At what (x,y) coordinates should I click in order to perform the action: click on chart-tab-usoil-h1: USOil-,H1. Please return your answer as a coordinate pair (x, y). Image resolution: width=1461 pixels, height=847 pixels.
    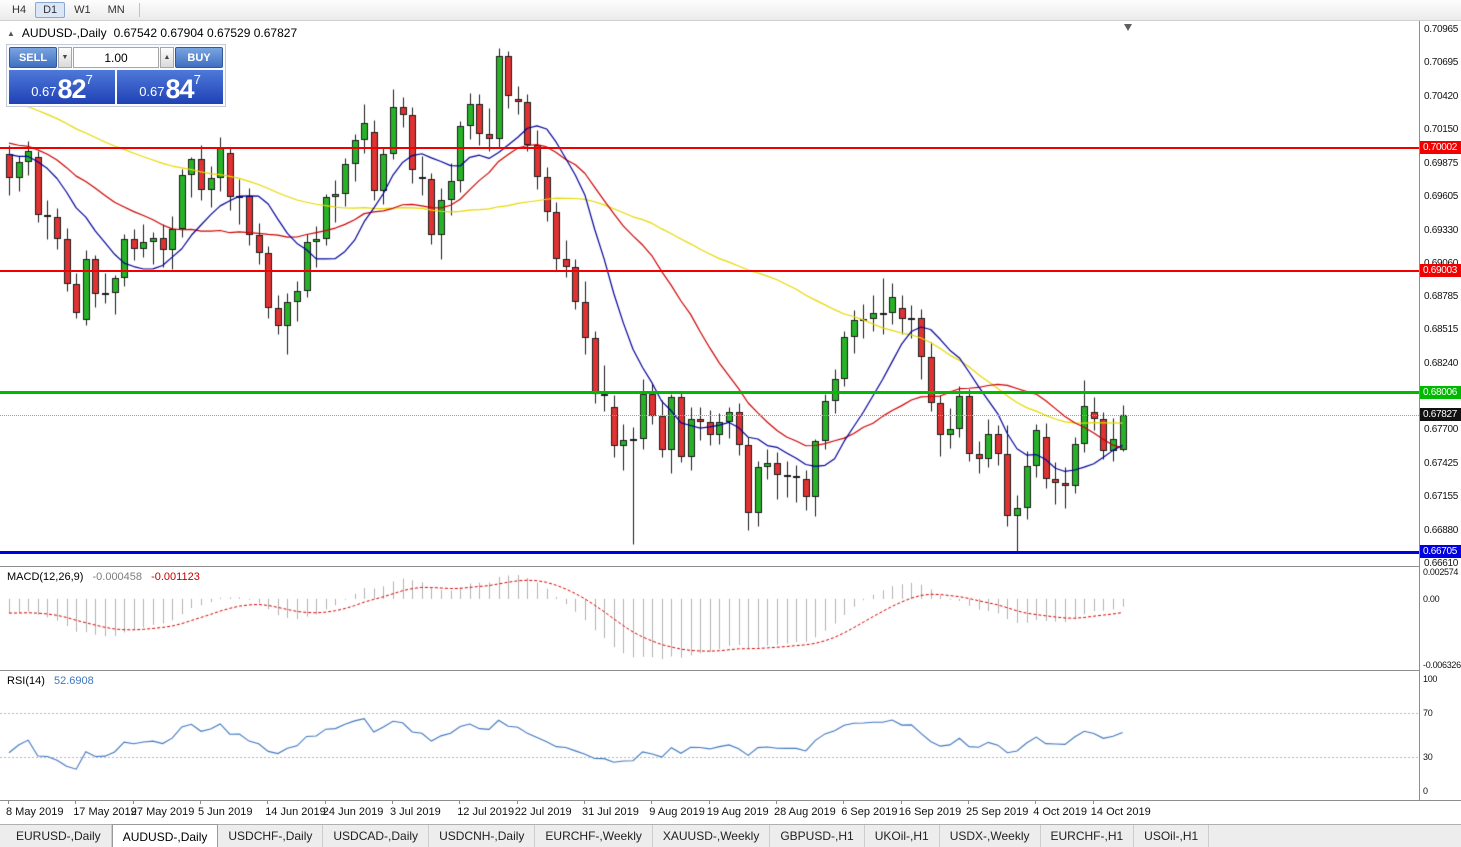
    Looking at the image, I should click on (1172, 836).